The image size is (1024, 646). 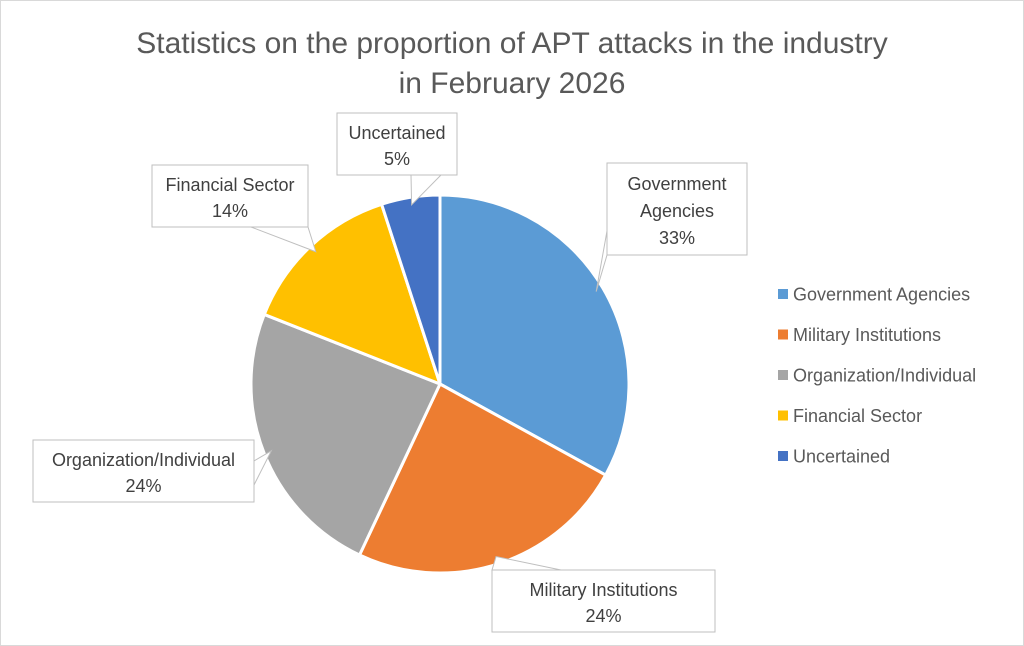 I want to click on pie-slice-uncertained, so click(x=411, y=289).